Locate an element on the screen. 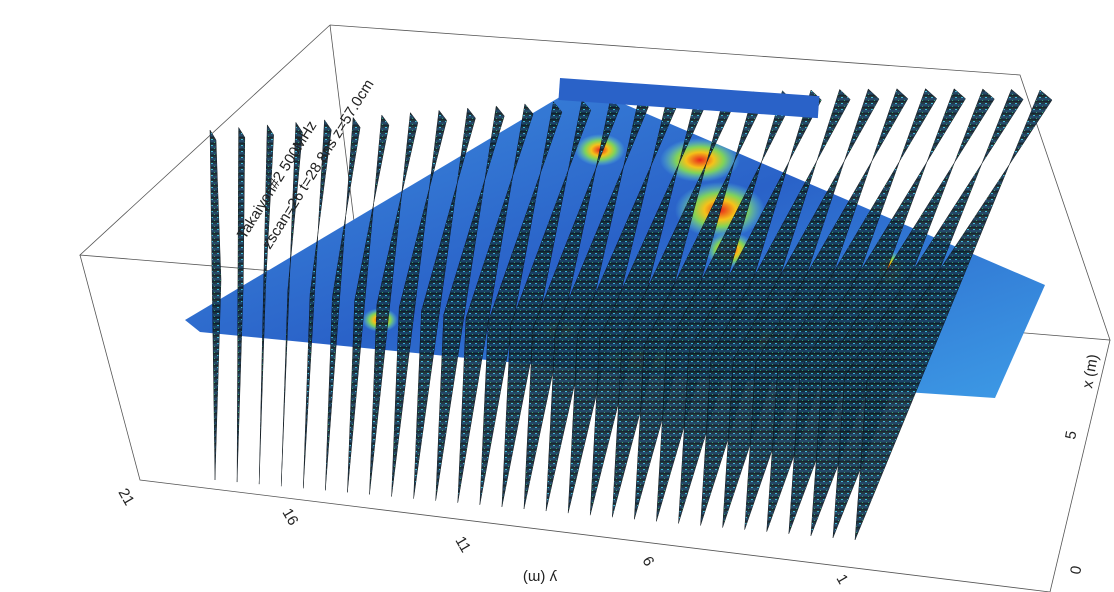 This screenshot has width=1114, height=592. y-tick-label: 6 is located at coordinates (648, 562).